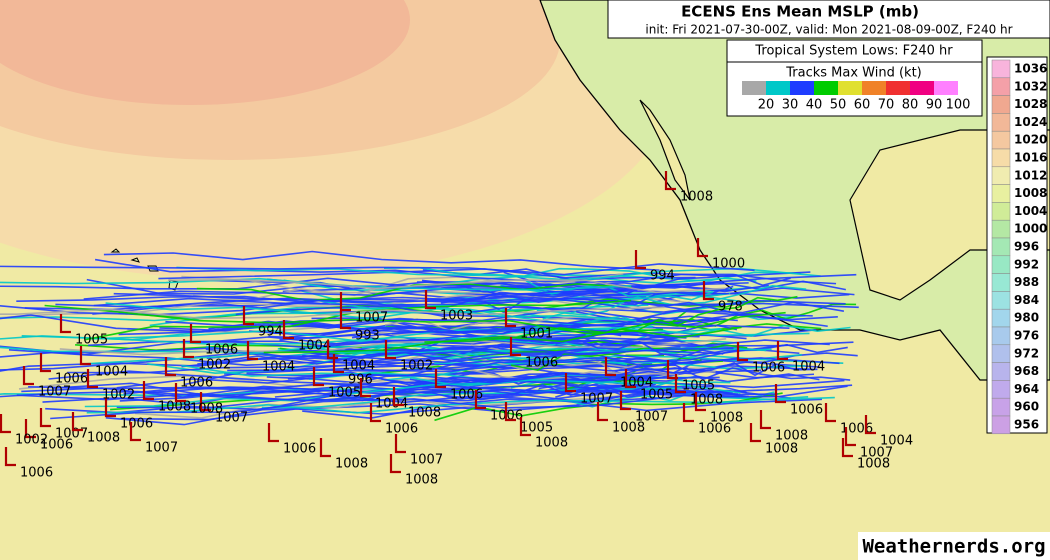 The image size is (1050, 560). What do you see at coordinates (862, 105) in the screenshot?
I see `wind-label: 60` at bounding box center [862, 105].